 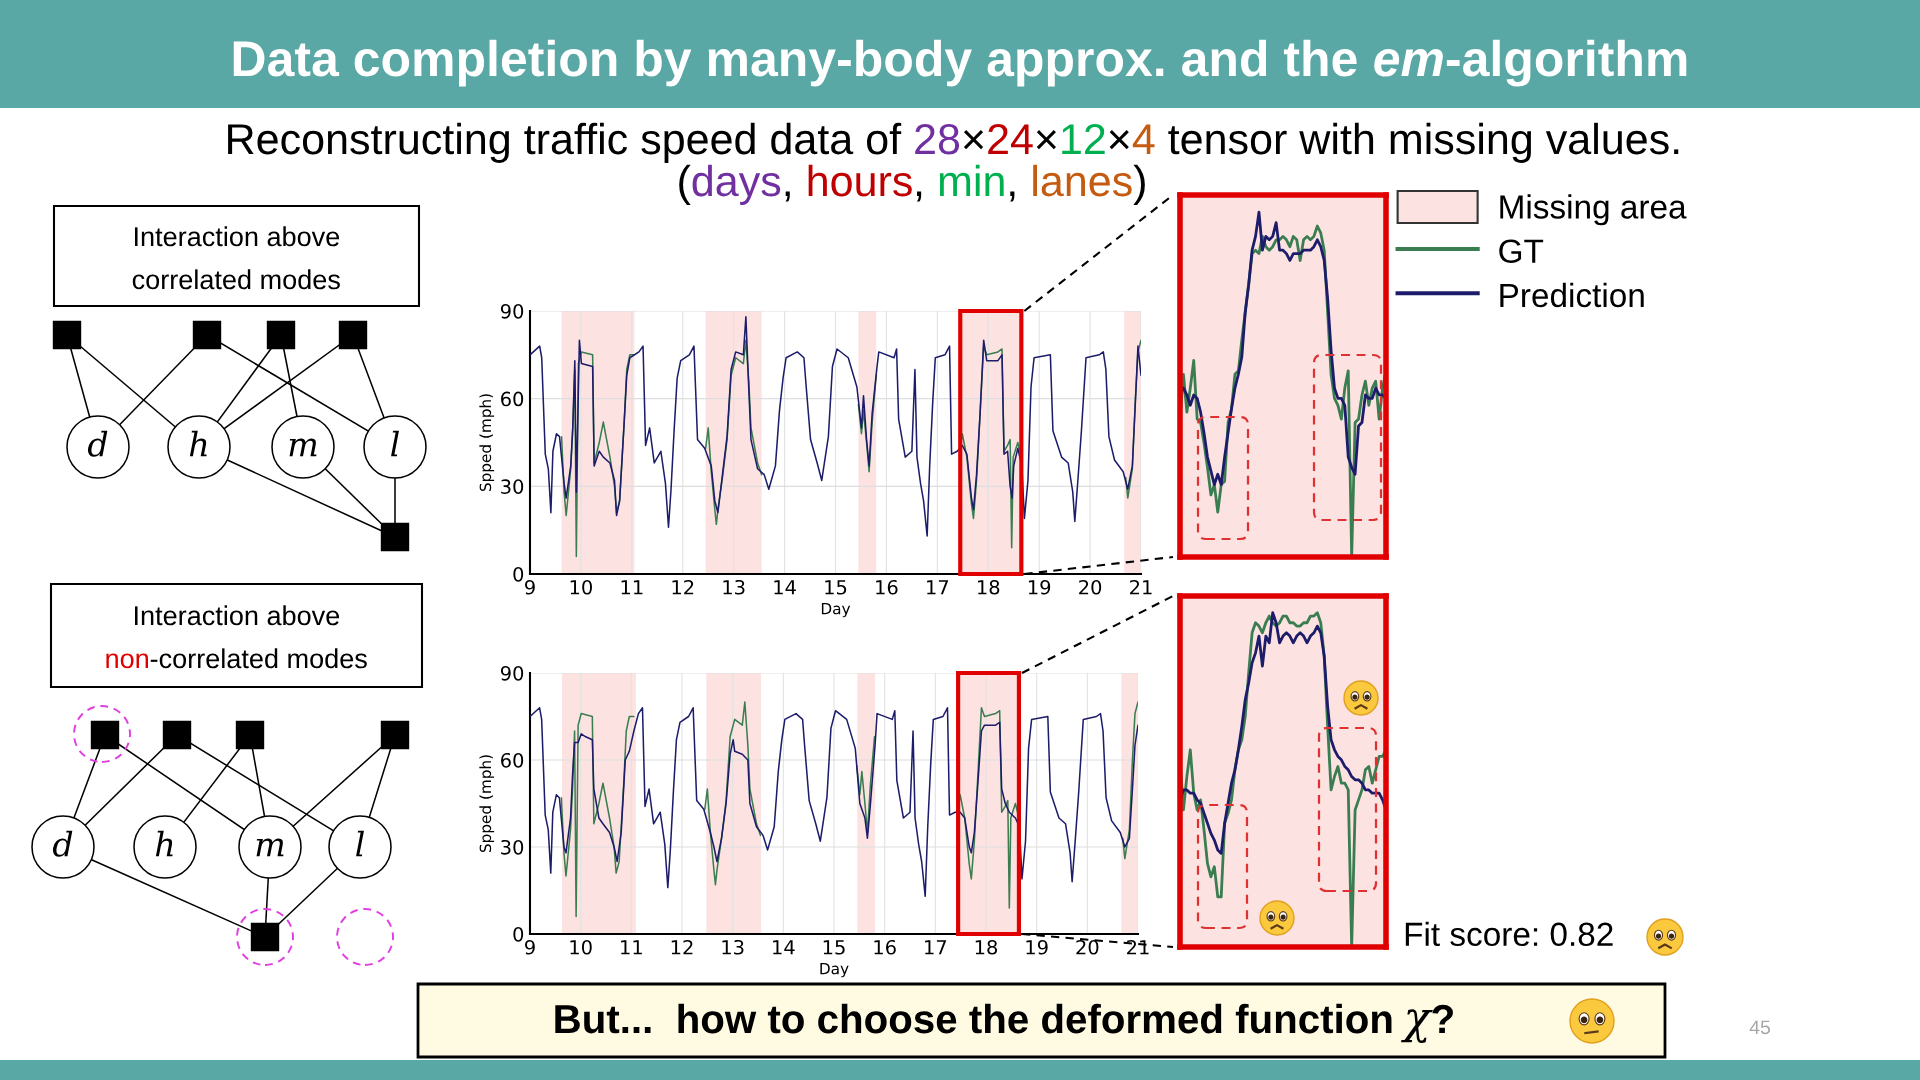 What do you see at coordinates (1521, 251) in the screenshot?
I see `legend-label: GT` at bounding box center [1521, 251].